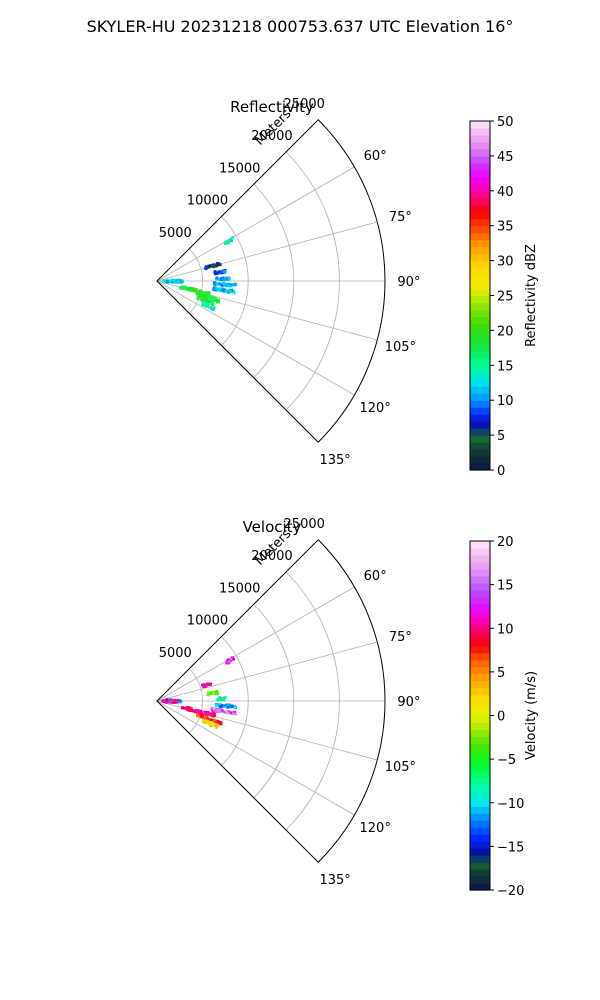  What do you see at coordinates (400, 637) in the screenshot?
I see `theta-tick-label: 75°` at bounding box center [400, 637].